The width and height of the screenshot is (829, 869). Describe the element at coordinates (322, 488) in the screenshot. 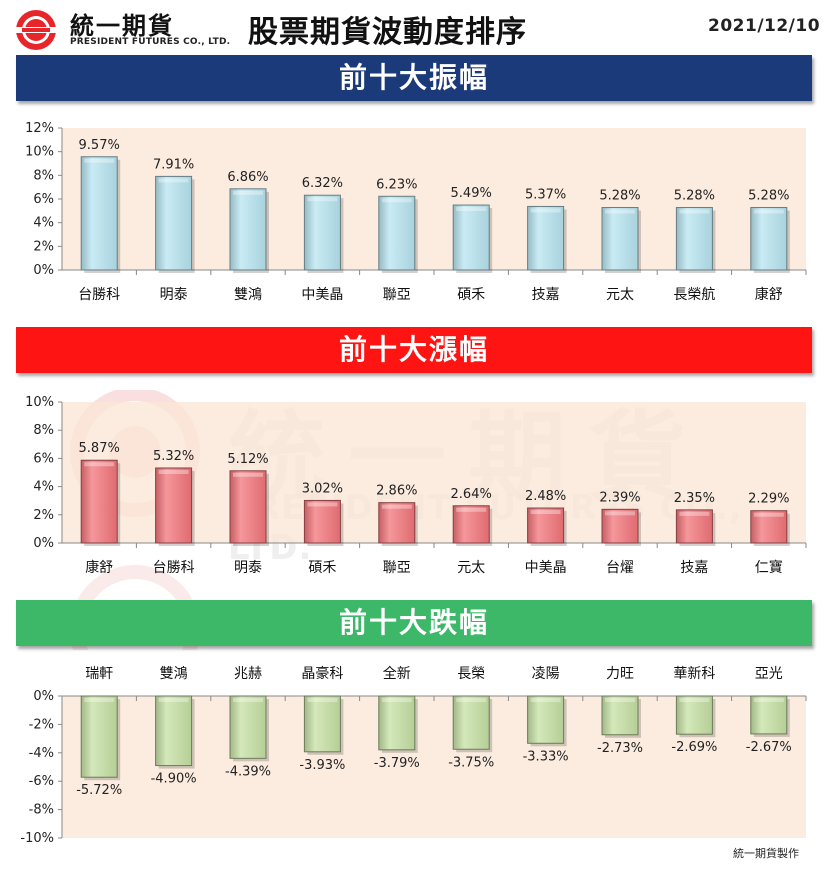

I see `data-label: 3.02%` at that location.